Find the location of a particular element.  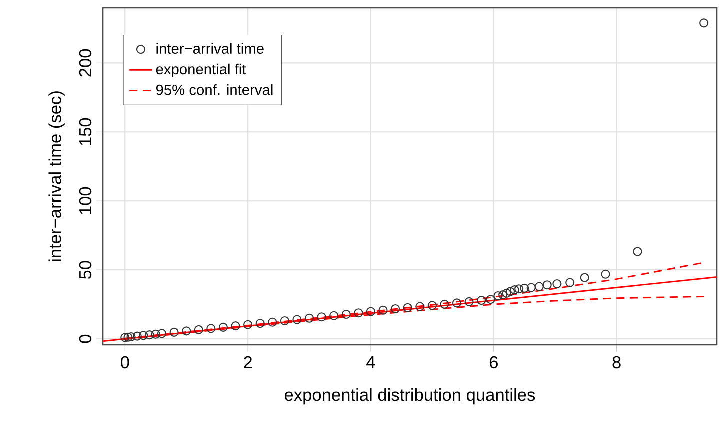

legend-label: 95% conf. interval is located at coordinates (214, 90).